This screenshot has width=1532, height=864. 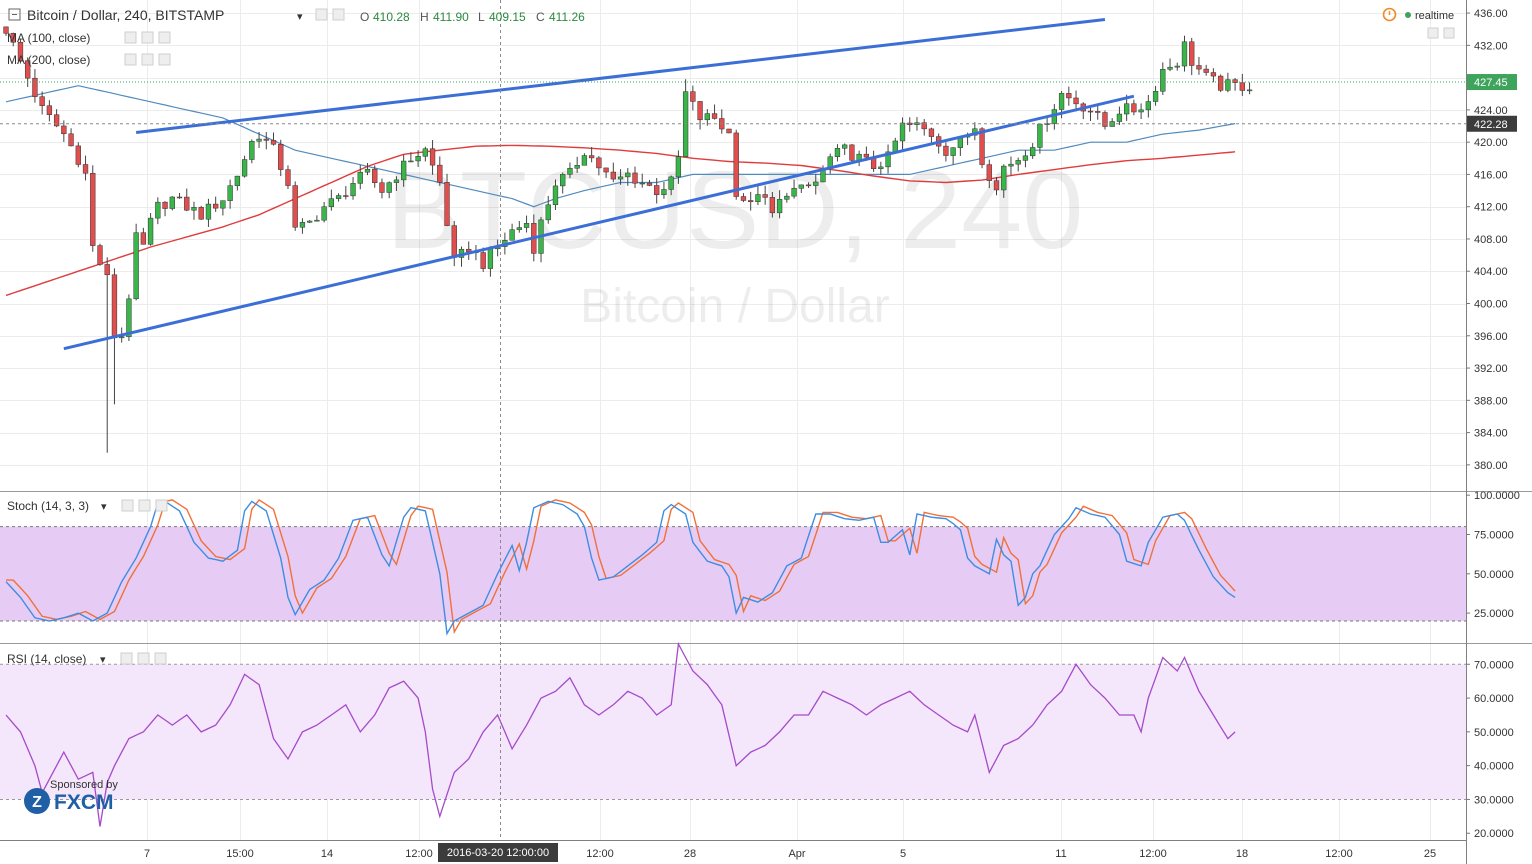 I want to click on stoch-lines, so click(x=620, y=567).